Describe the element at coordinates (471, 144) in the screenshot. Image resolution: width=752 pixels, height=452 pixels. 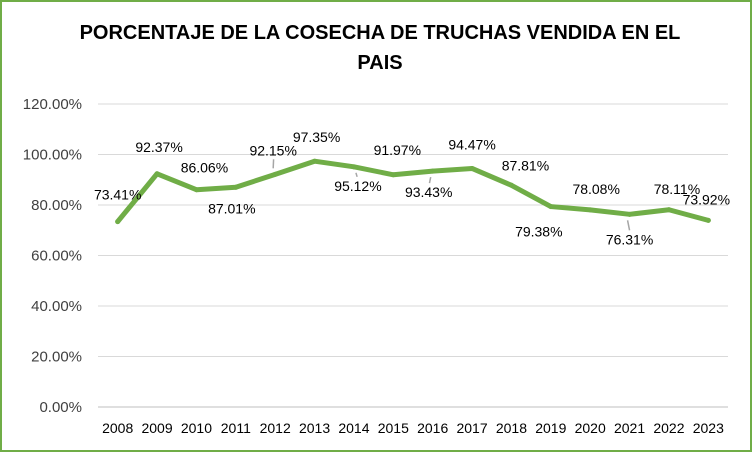
I see `data-label: 94.47%` at that location.